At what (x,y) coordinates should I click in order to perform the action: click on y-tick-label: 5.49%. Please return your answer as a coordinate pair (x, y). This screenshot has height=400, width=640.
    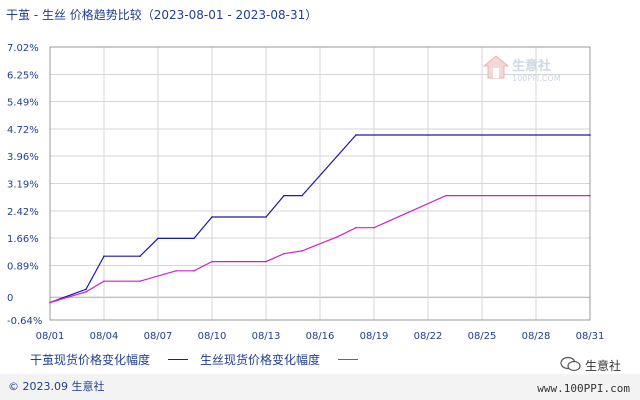
    Looking at the image, I should click on (23, 103).